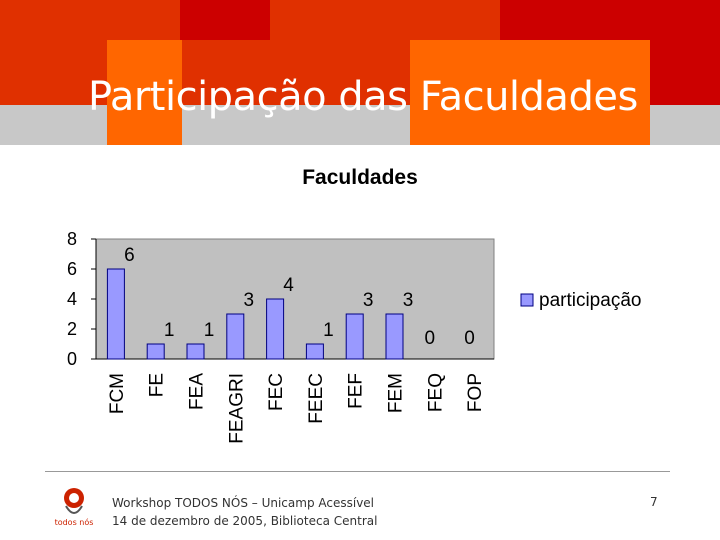 This screenshot has height=540, width=720. What do you see at coordinates (72, 299) in the screenshot?
I see `y-tick-label: 4` at bounding box center [72, 299].